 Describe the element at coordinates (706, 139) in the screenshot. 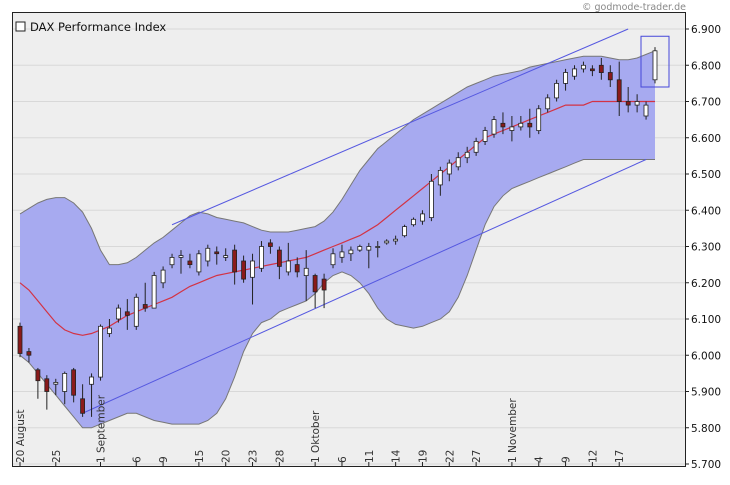

I see `y-tick-label: 6.600` at that location.